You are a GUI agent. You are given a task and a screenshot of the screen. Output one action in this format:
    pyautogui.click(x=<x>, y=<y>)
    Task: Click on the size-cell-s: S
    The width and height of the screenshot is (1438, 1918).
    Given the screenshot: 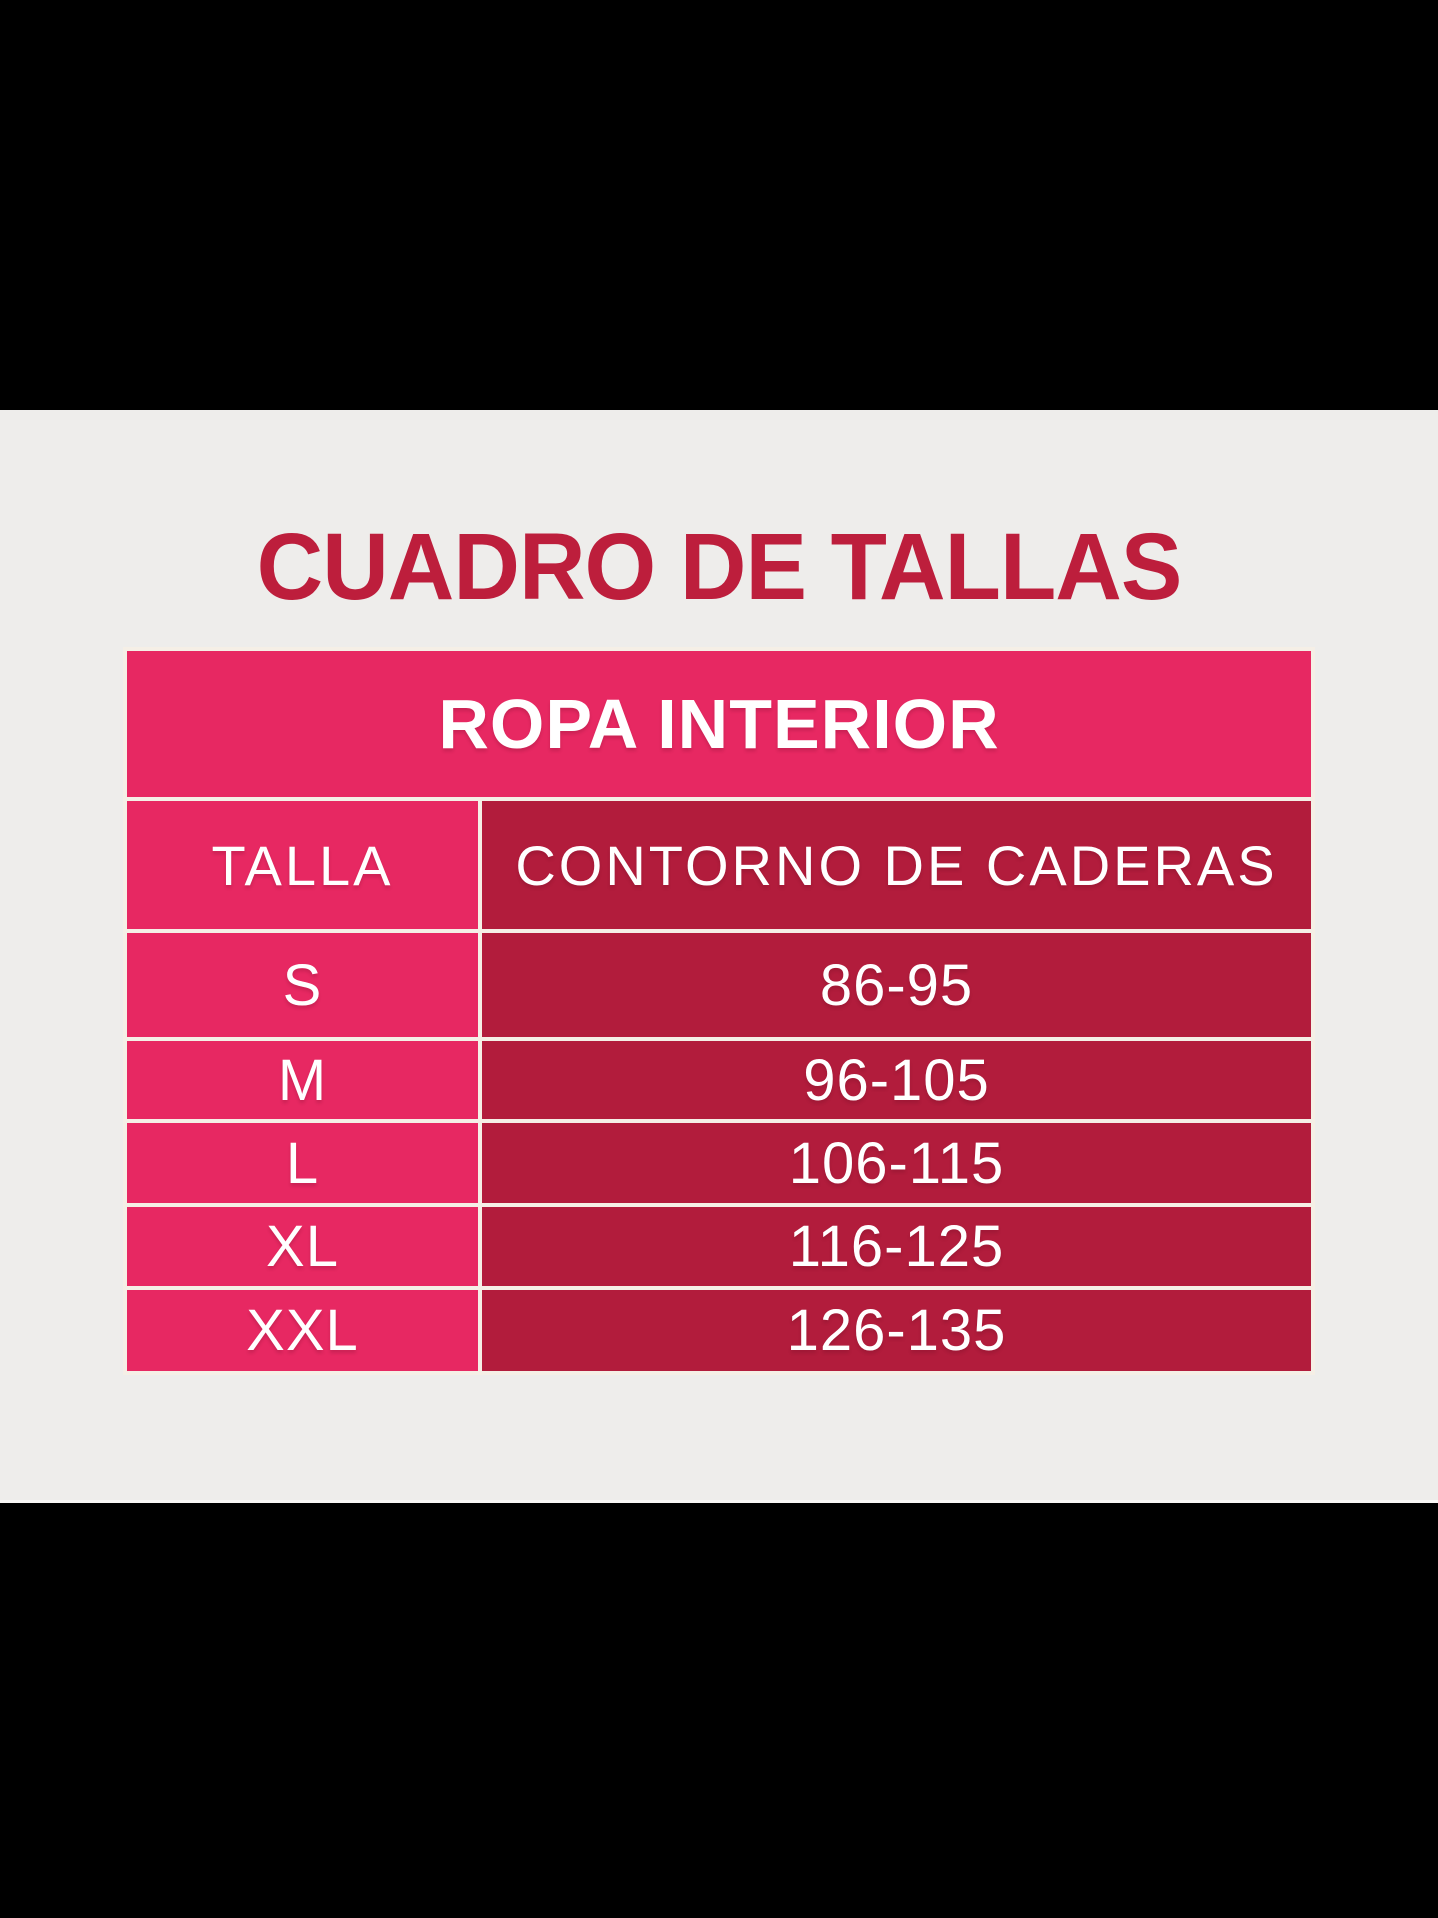 What is the action you would take?
    pyautogui.click(x=302, y=985)
    